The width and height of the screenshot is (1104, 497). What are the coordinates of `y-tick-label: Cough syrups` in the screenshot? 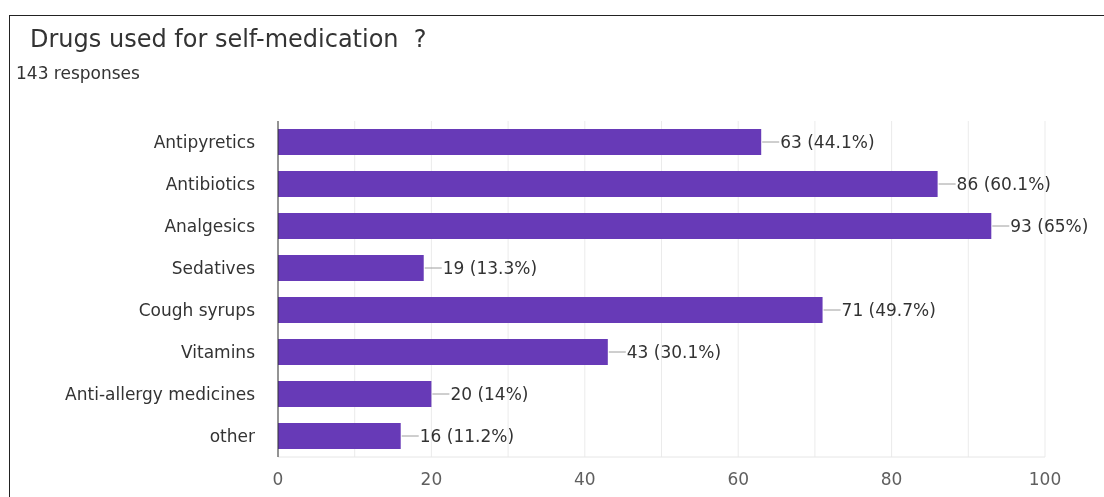 It's located at (197, 310).